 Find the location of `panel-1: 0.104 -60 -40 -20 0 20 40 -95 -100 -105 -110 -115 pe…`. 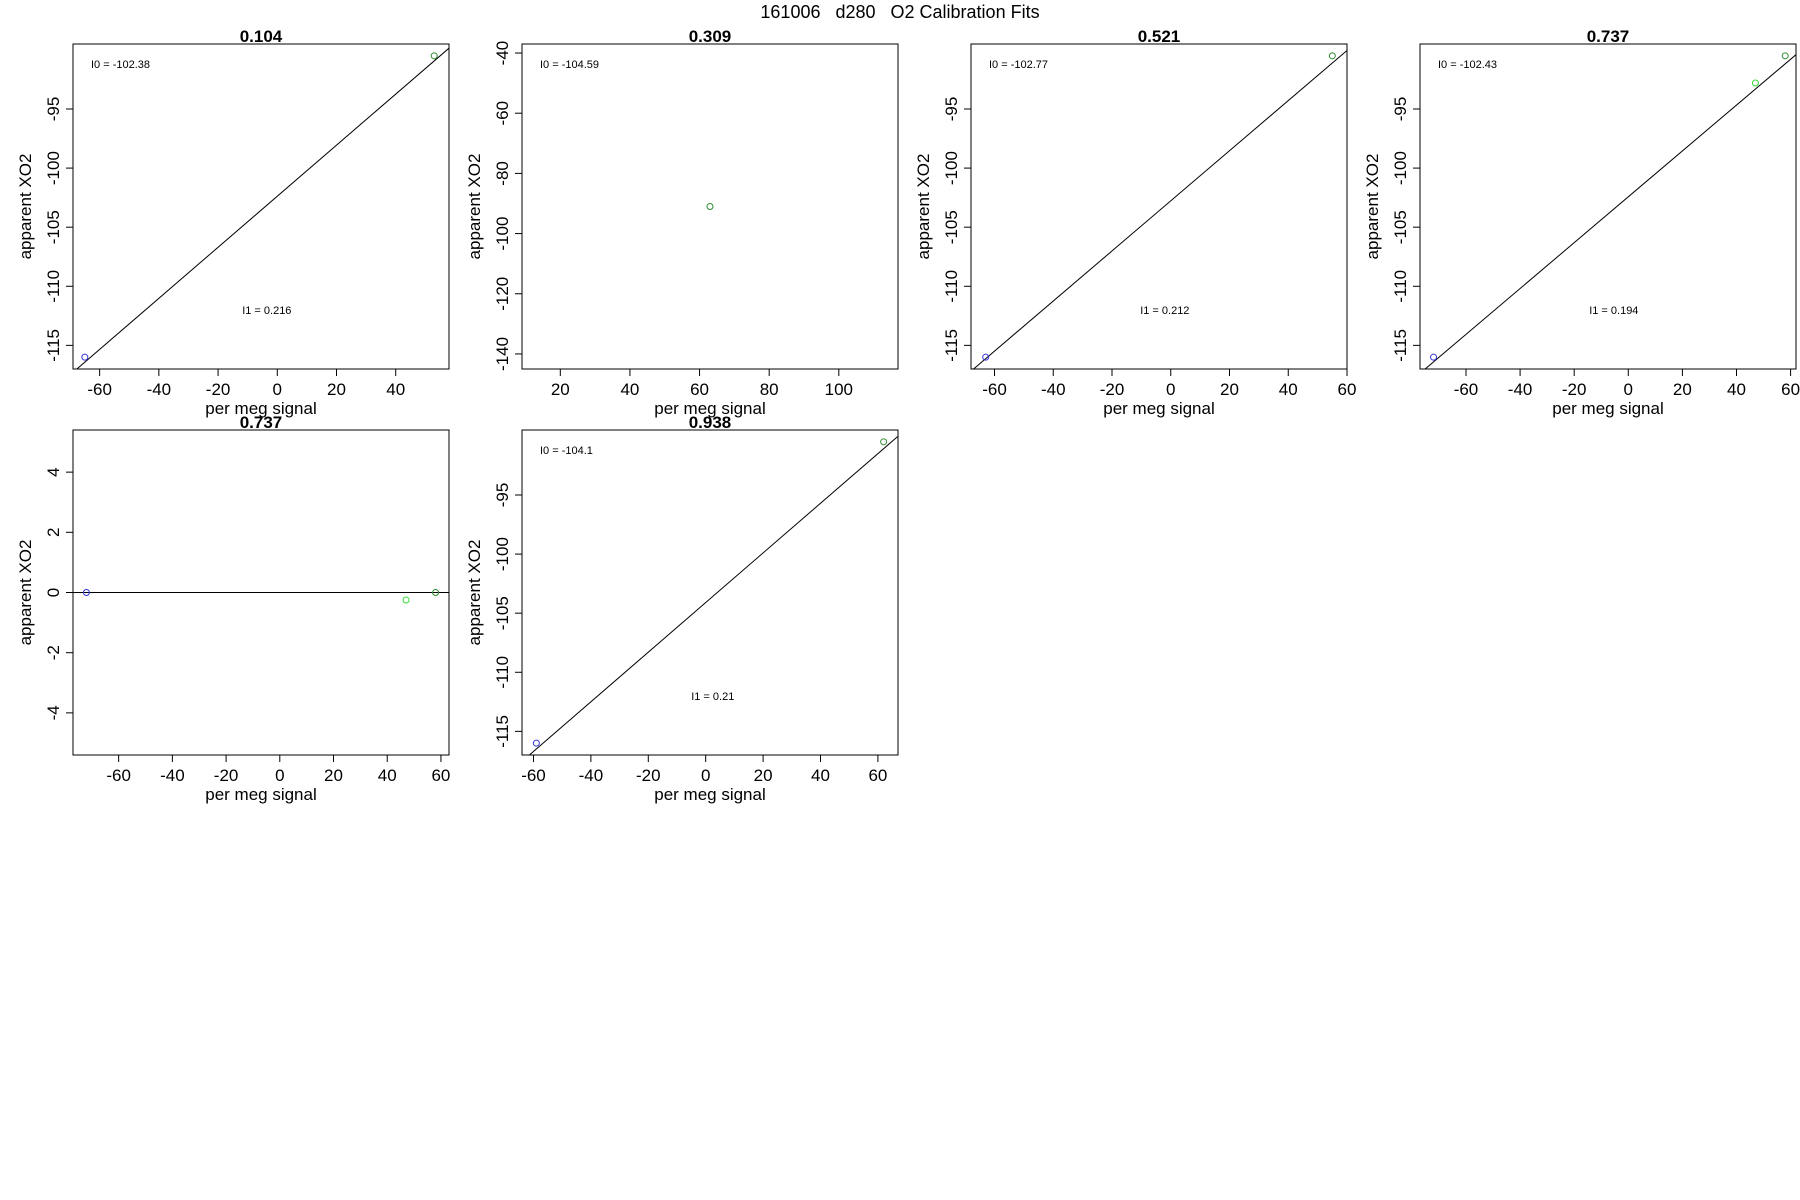

panel-1: 0.104 -60 -40 -20 0 20 40 -95 -100 -105 -110 -115 pe… is located at coordinates (233, 222).